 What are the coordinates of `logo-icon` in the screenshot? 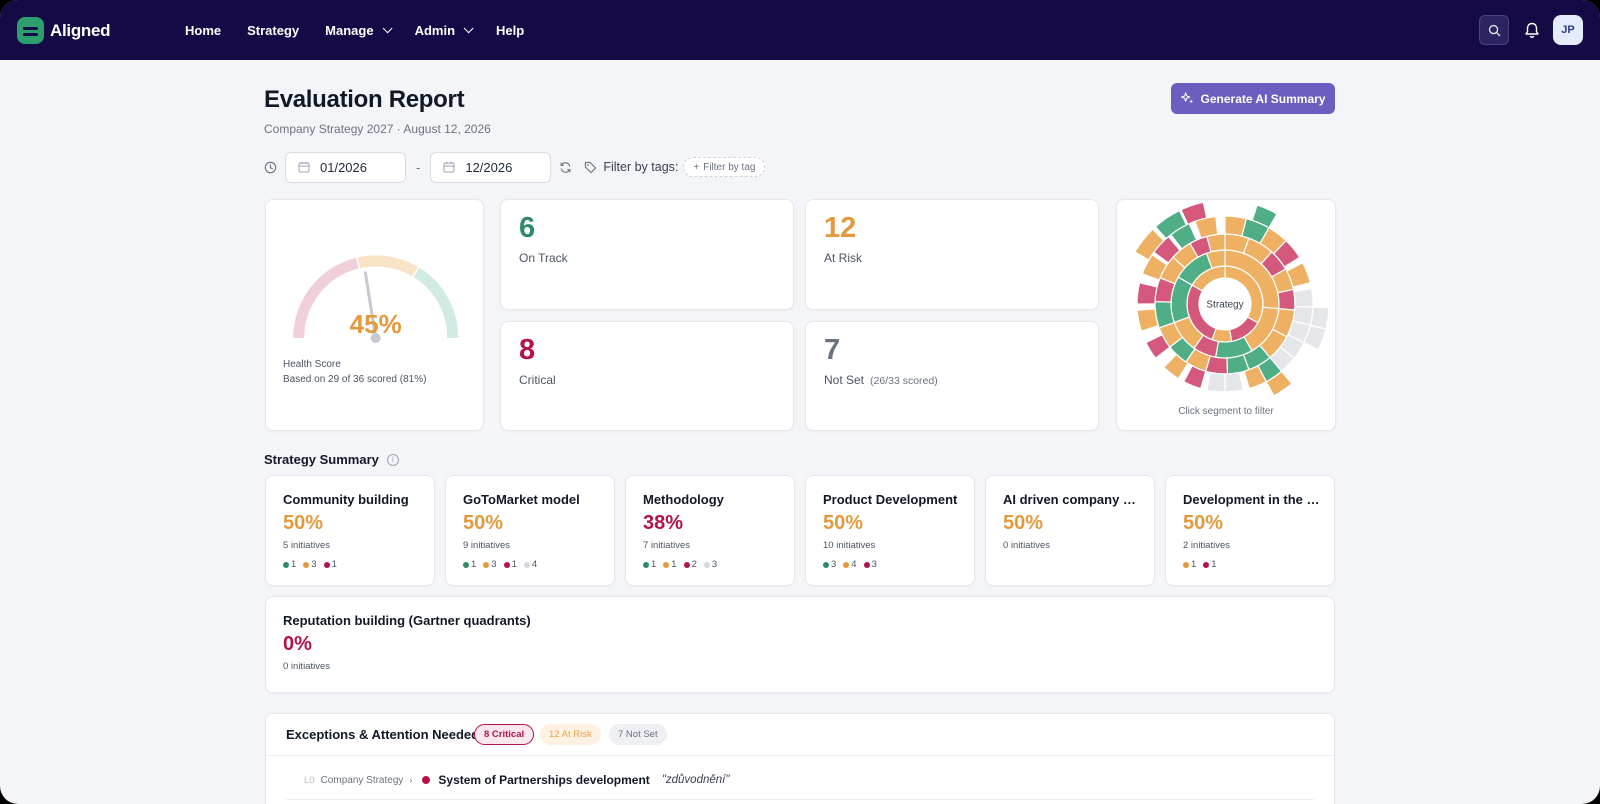 It's located at (30, 30).